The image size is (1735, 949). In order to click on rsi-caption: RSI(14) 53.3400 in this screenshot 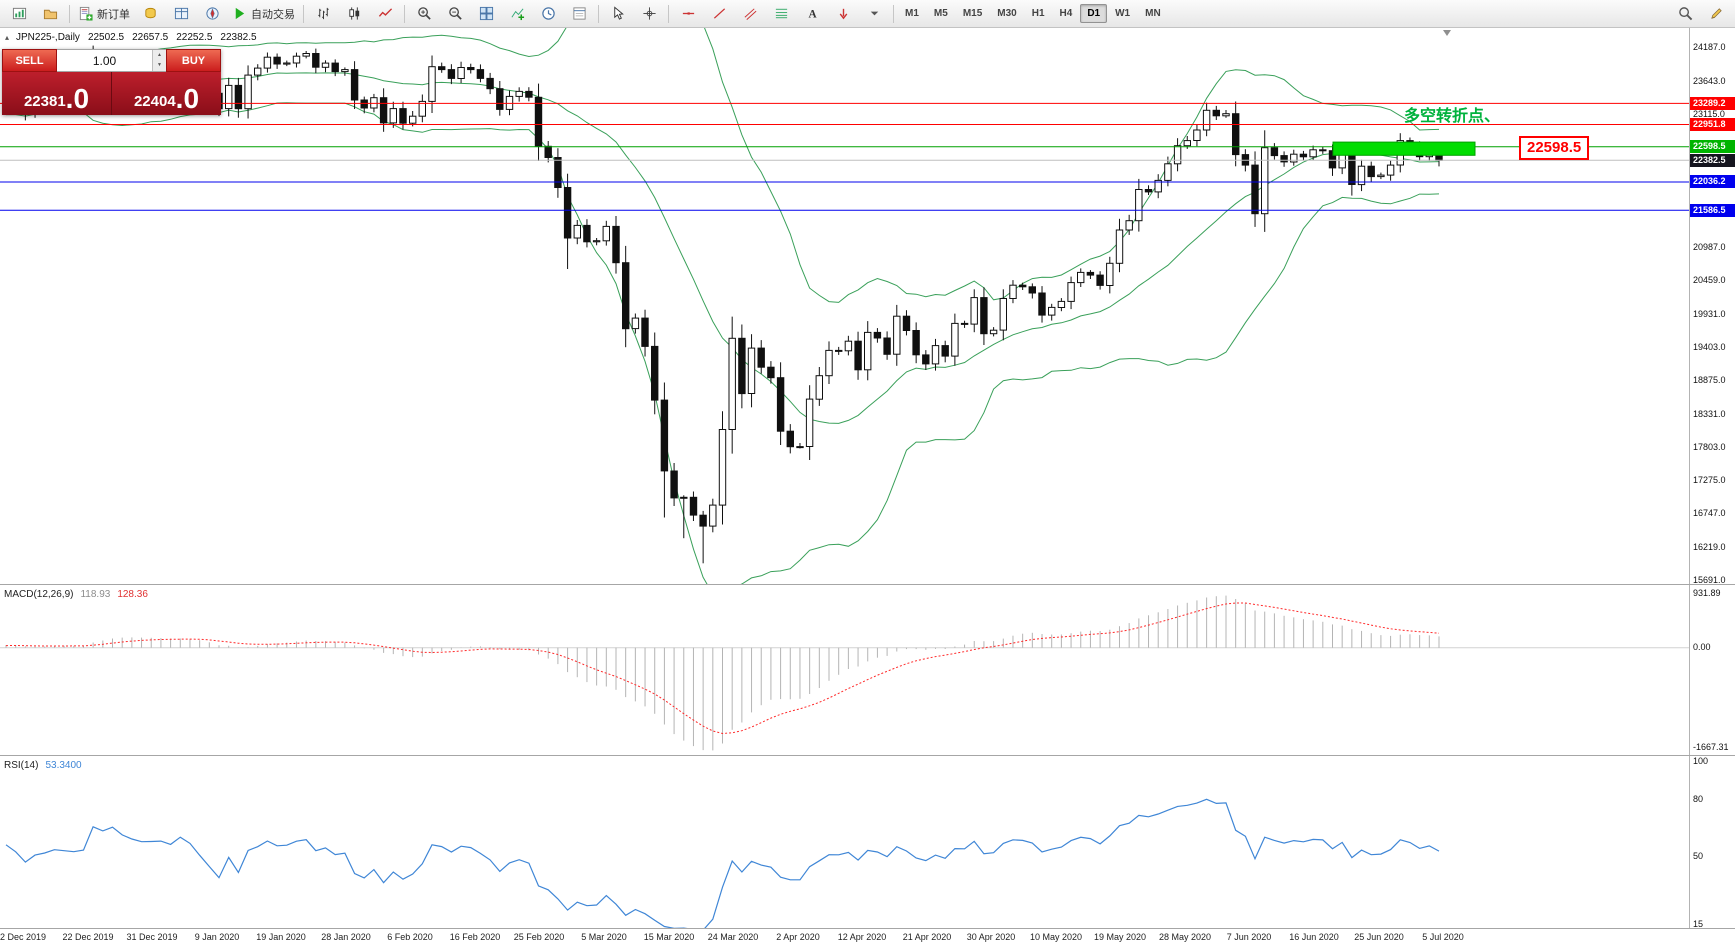, I will do `click(43, 765)`.